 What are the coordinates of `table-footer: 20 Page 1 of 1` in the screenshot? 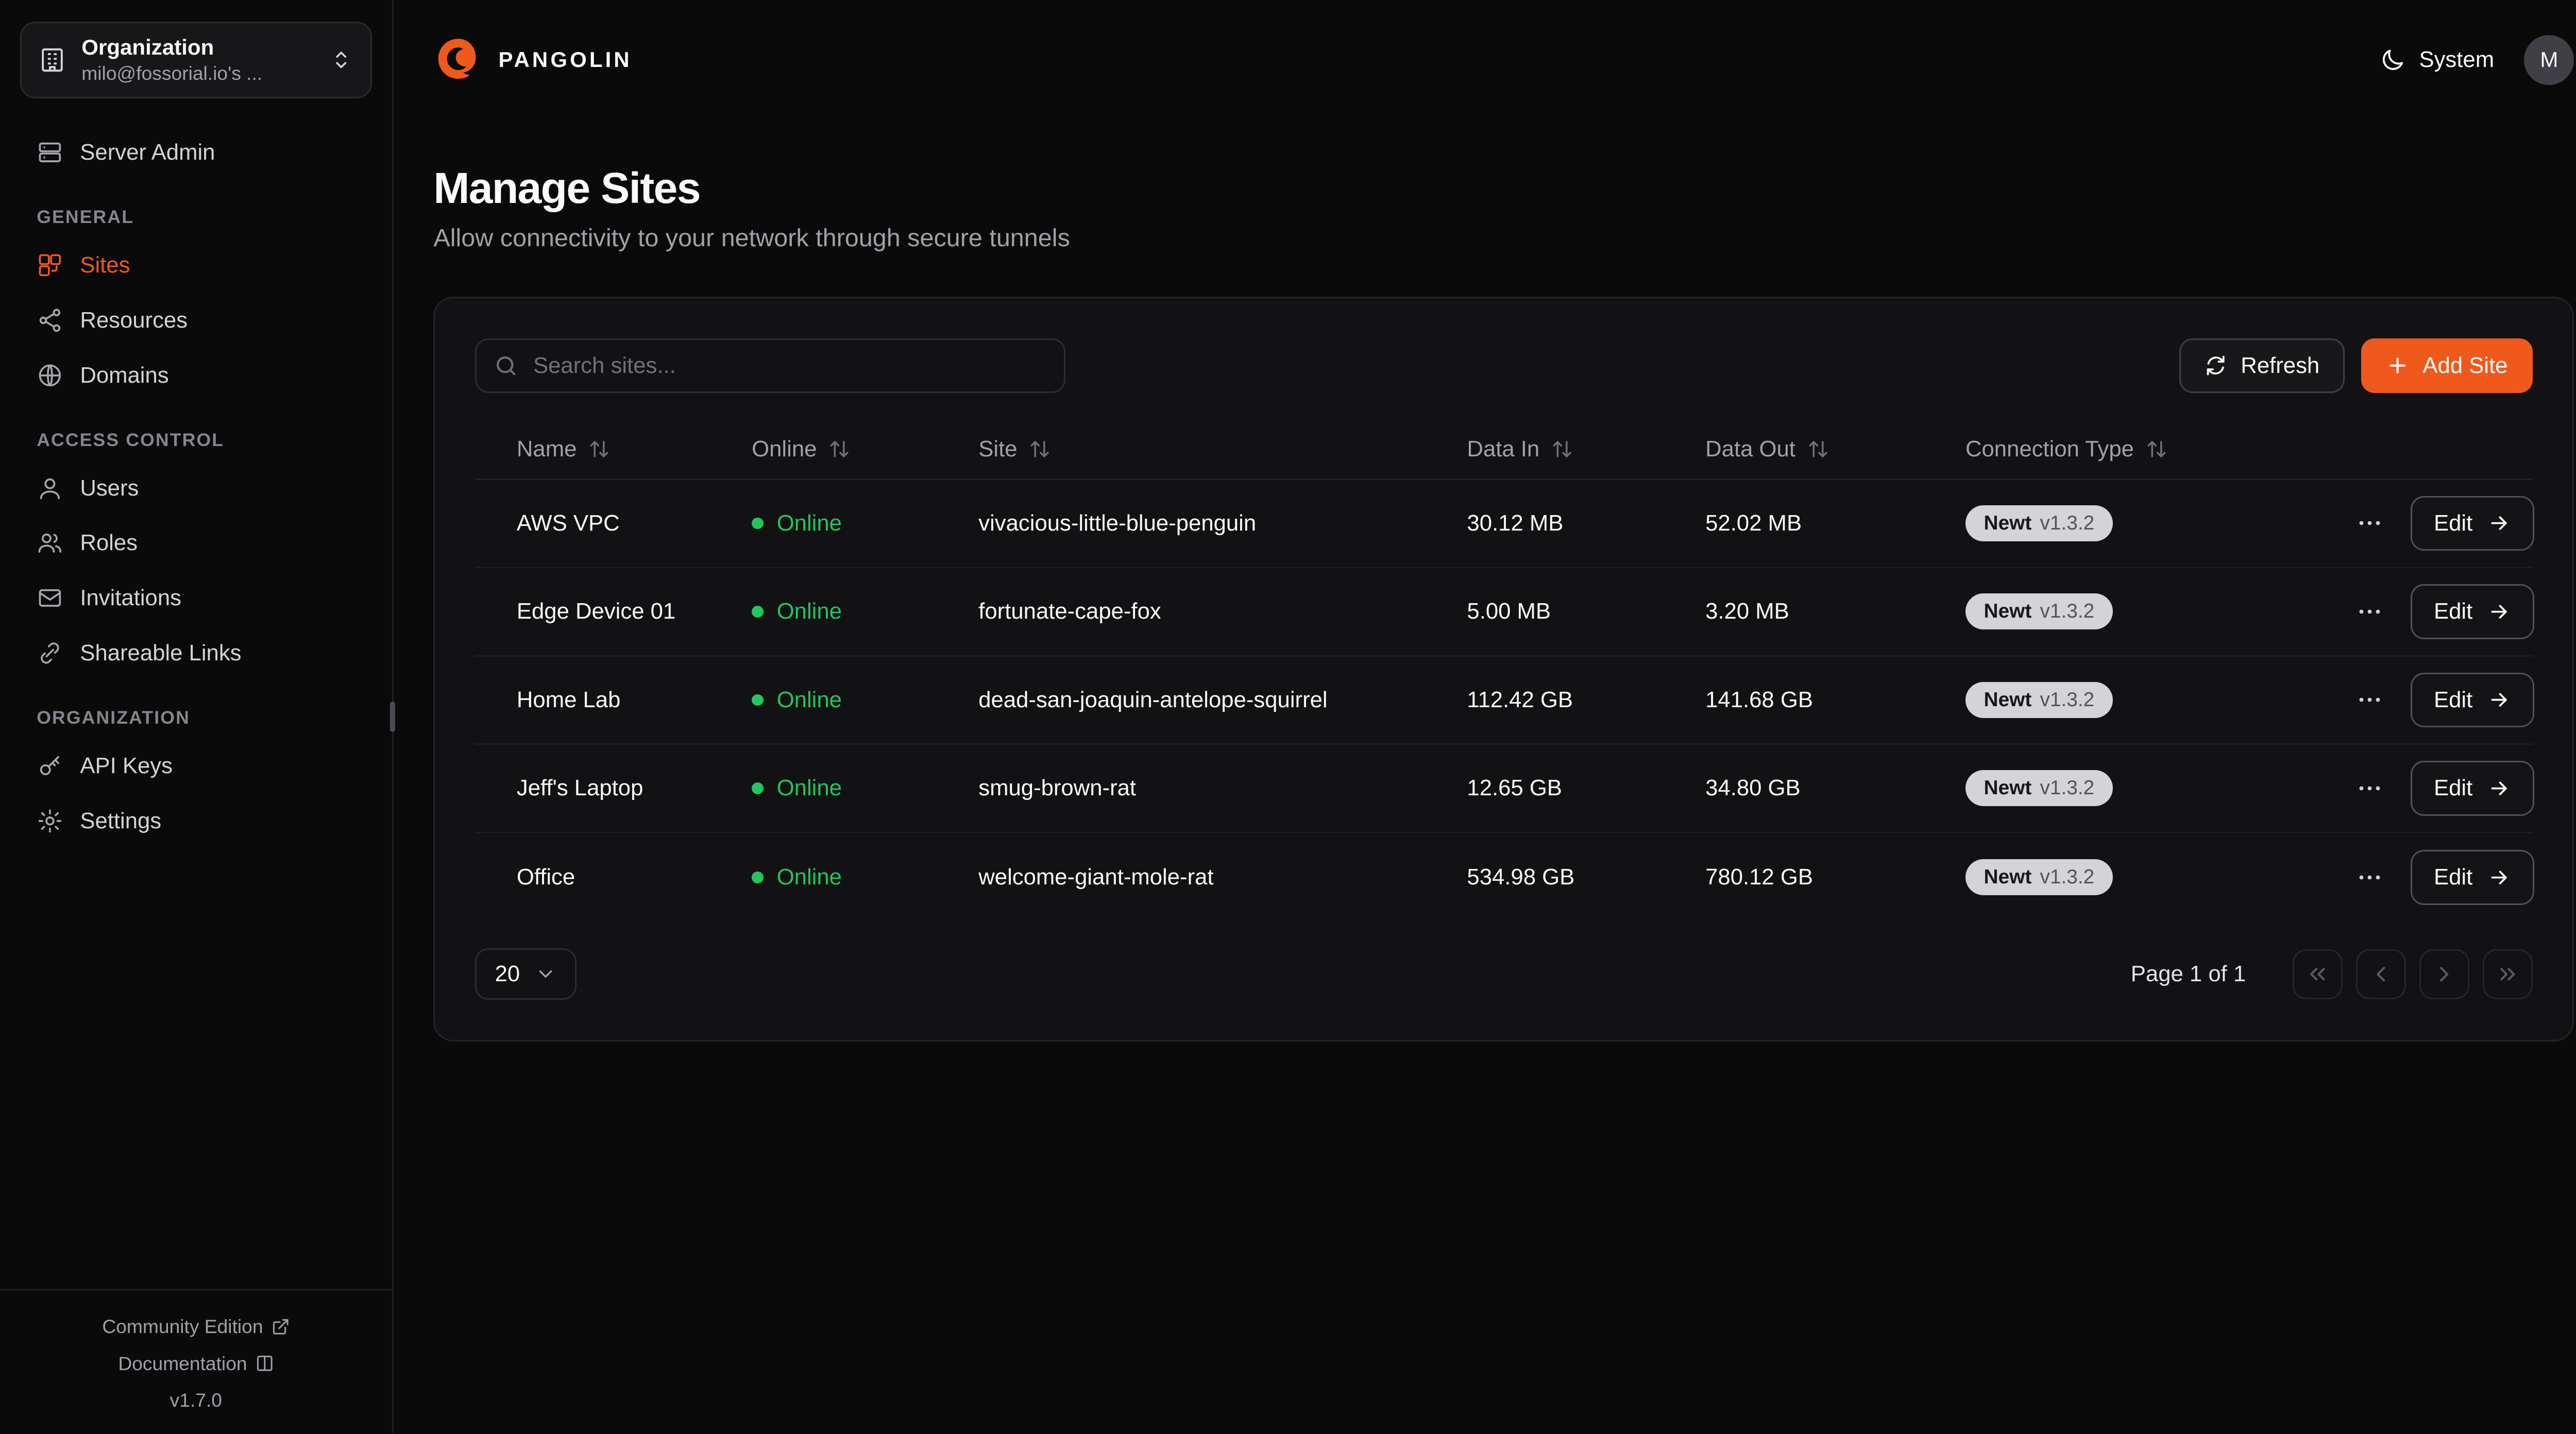 It's located at (1504, 974).